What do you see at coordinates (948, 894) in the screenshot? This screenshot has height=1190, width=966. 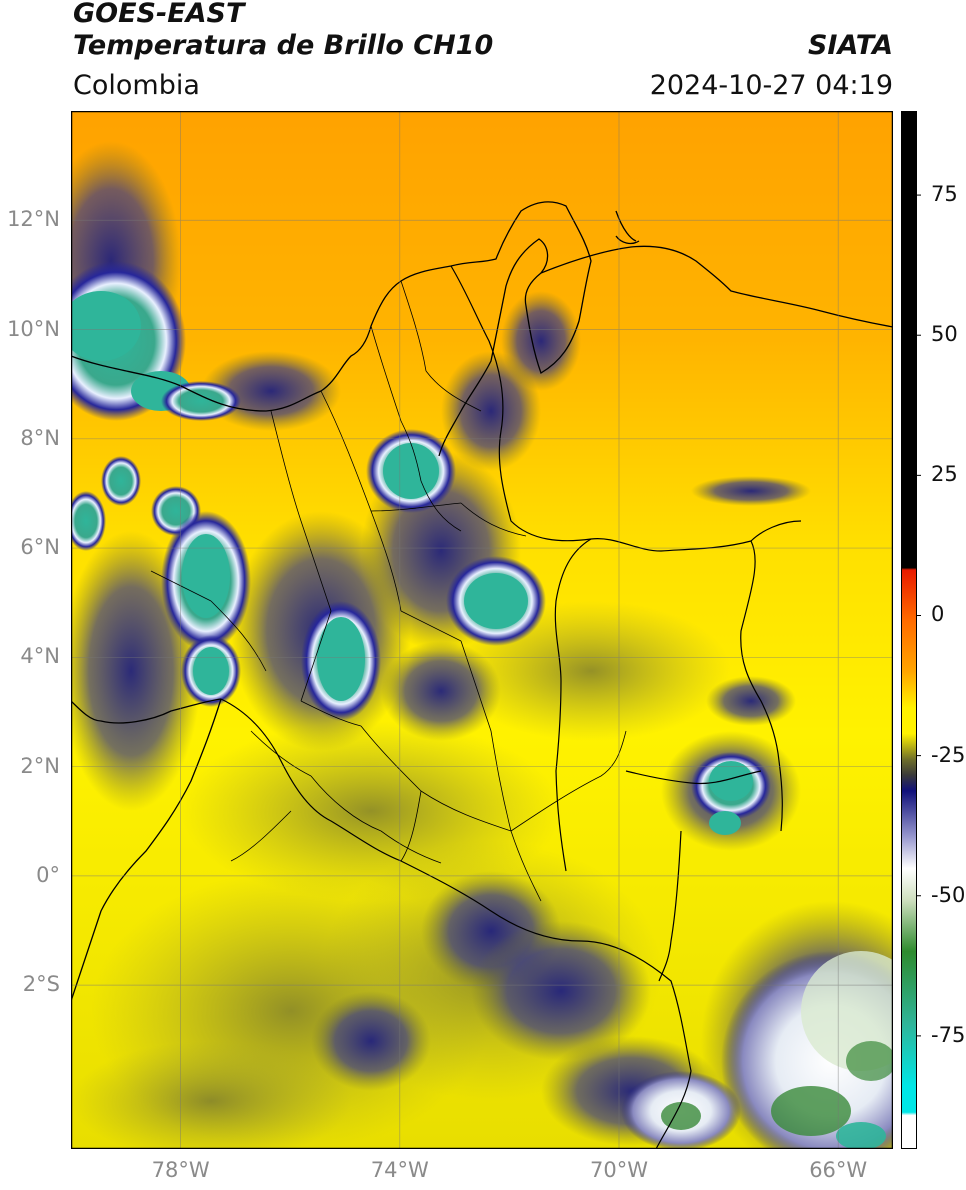 I see `colorbar-tick-label: -50` at bounding box center [948, 894].